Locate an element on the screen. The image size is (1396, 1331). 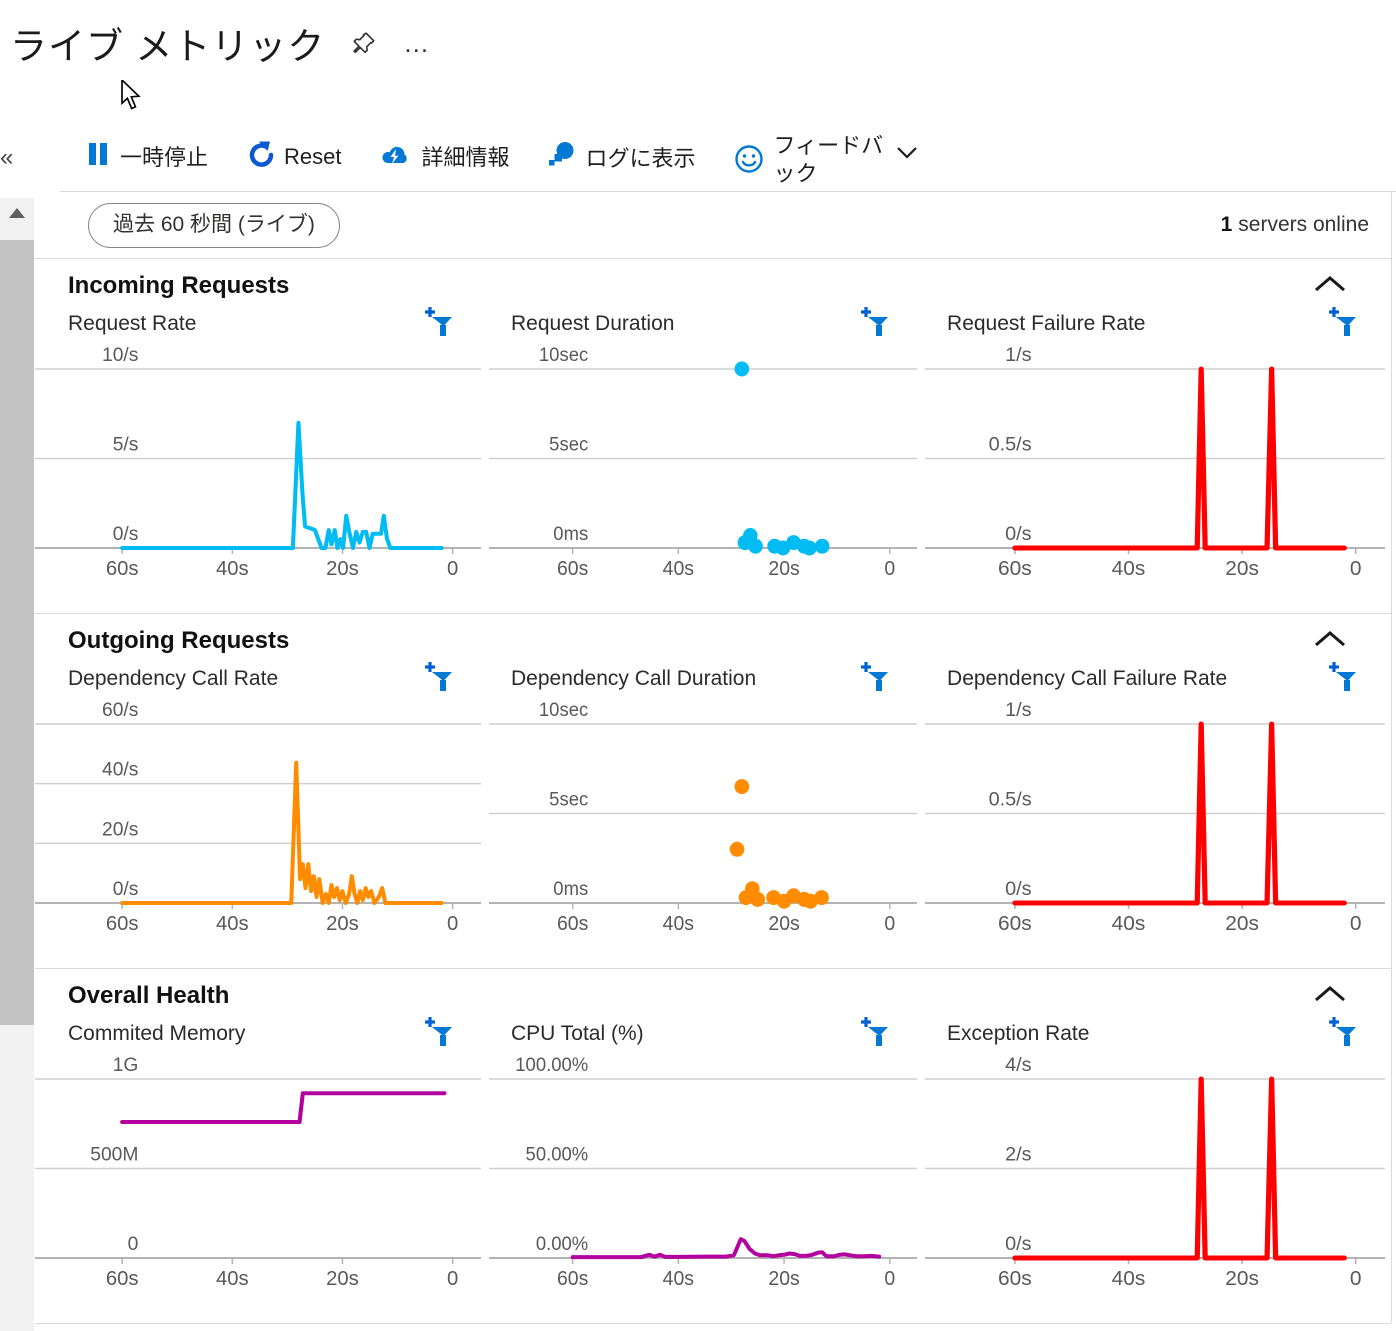
feedback-label: フィードバック is located at coordinates (828, 159).